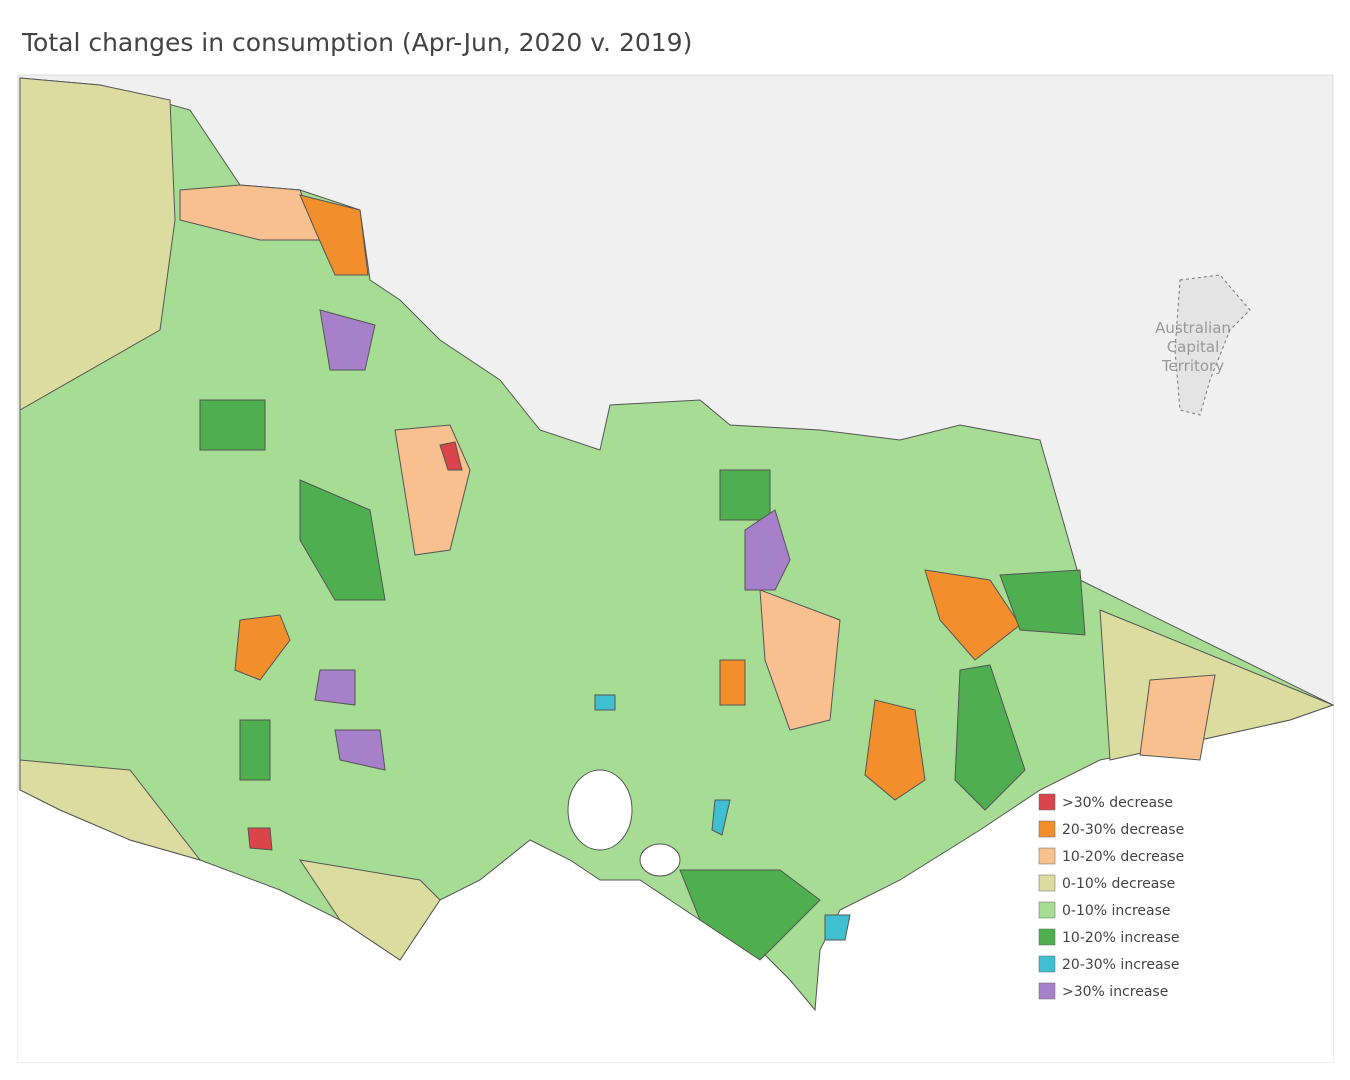 The image size is (1350, 1080). I want to click on legend-label: 20-30% increase, so click(1120, 965).